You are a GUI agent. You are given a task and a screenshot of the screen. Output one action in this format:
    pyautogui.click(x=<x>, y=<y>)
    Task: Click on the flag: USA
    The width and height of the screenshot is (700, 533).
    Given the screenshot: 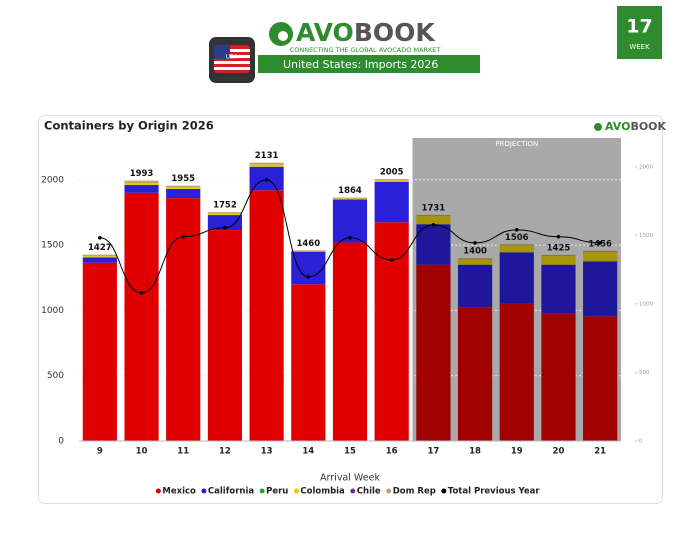 What is the action you would take?
    pyautogui.click(x=232, y=60)
    